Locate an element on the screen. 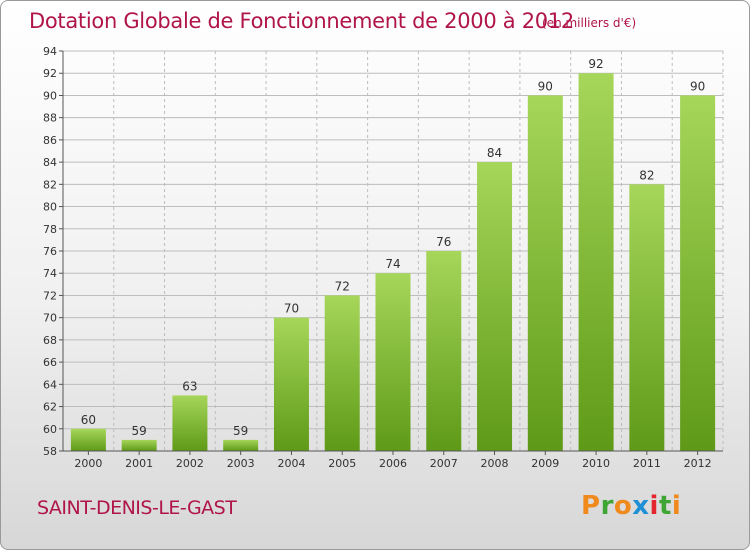 The height and width of the screenshot is (550, 750). logo-letter: P is located at coordinates (591, 506).